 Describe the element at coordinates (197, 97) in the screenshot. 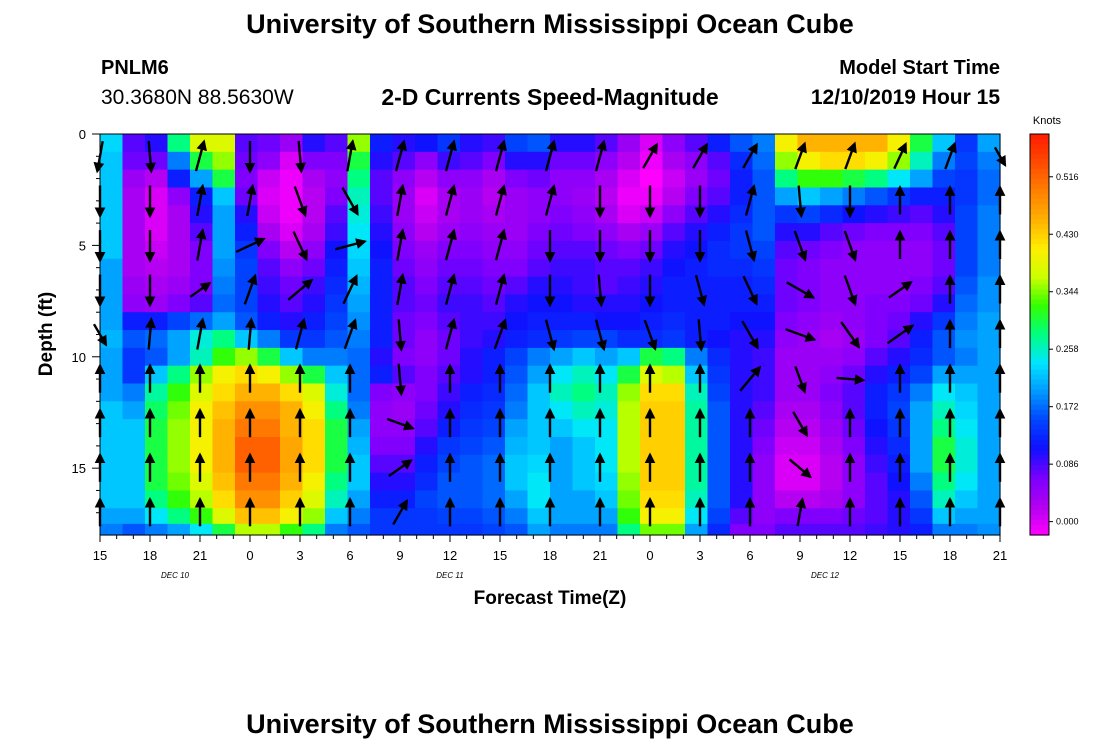

I see `station-coordinates: 30.3680N 88.5630W` at that location.